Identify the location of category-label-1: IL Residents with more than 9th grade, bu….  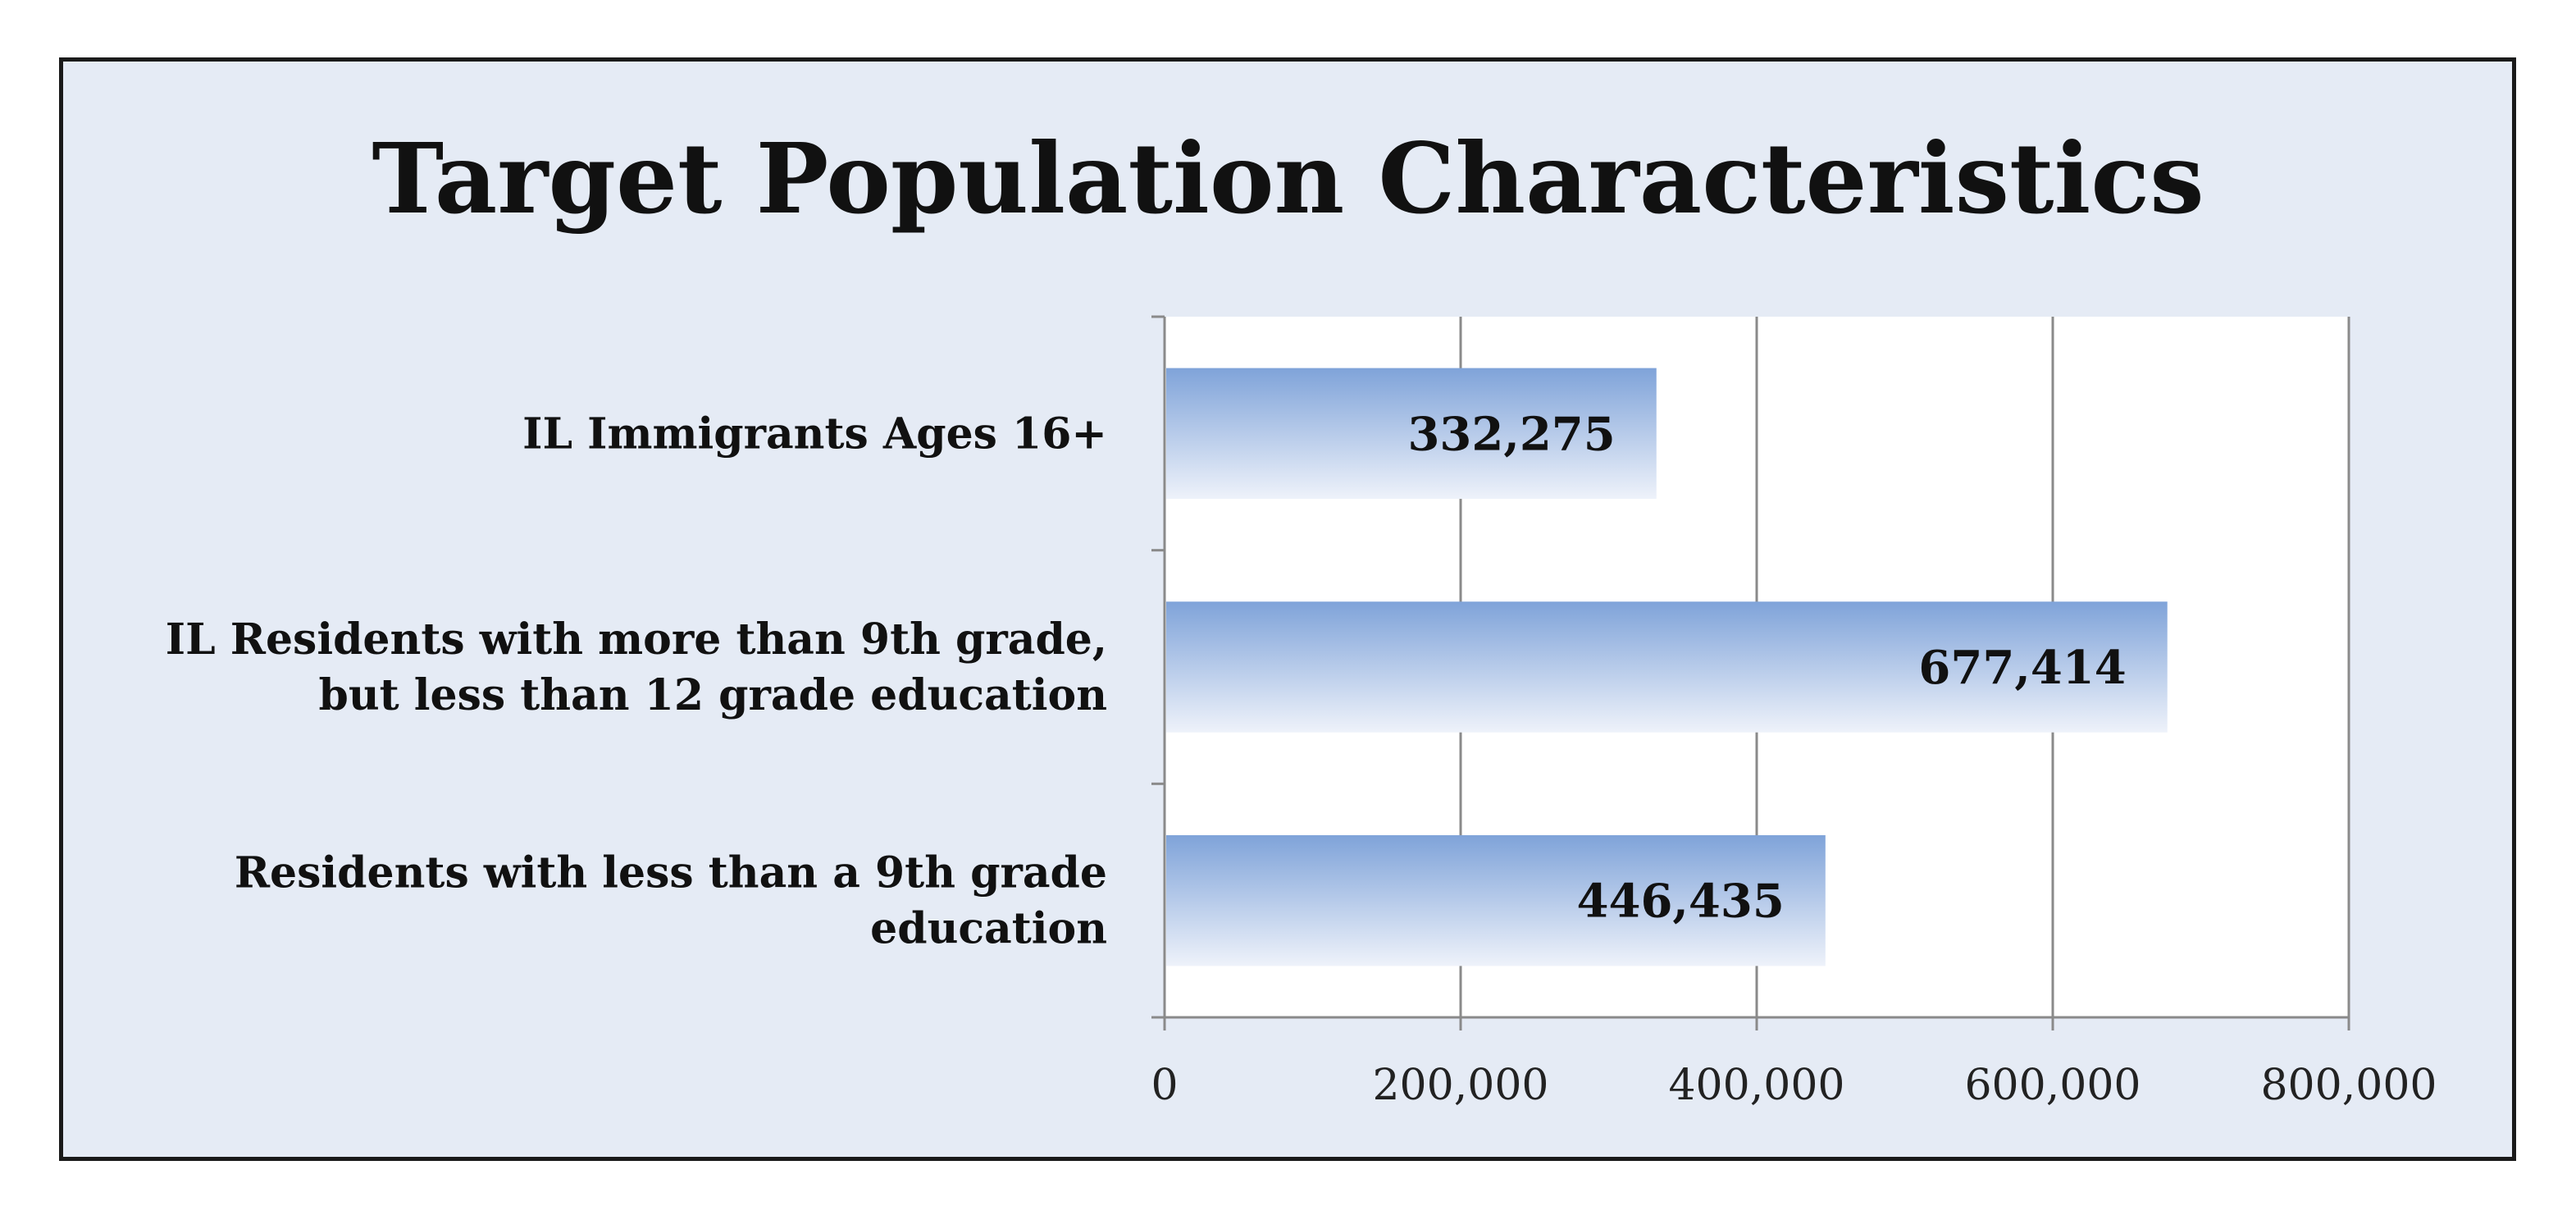
(636, 667).